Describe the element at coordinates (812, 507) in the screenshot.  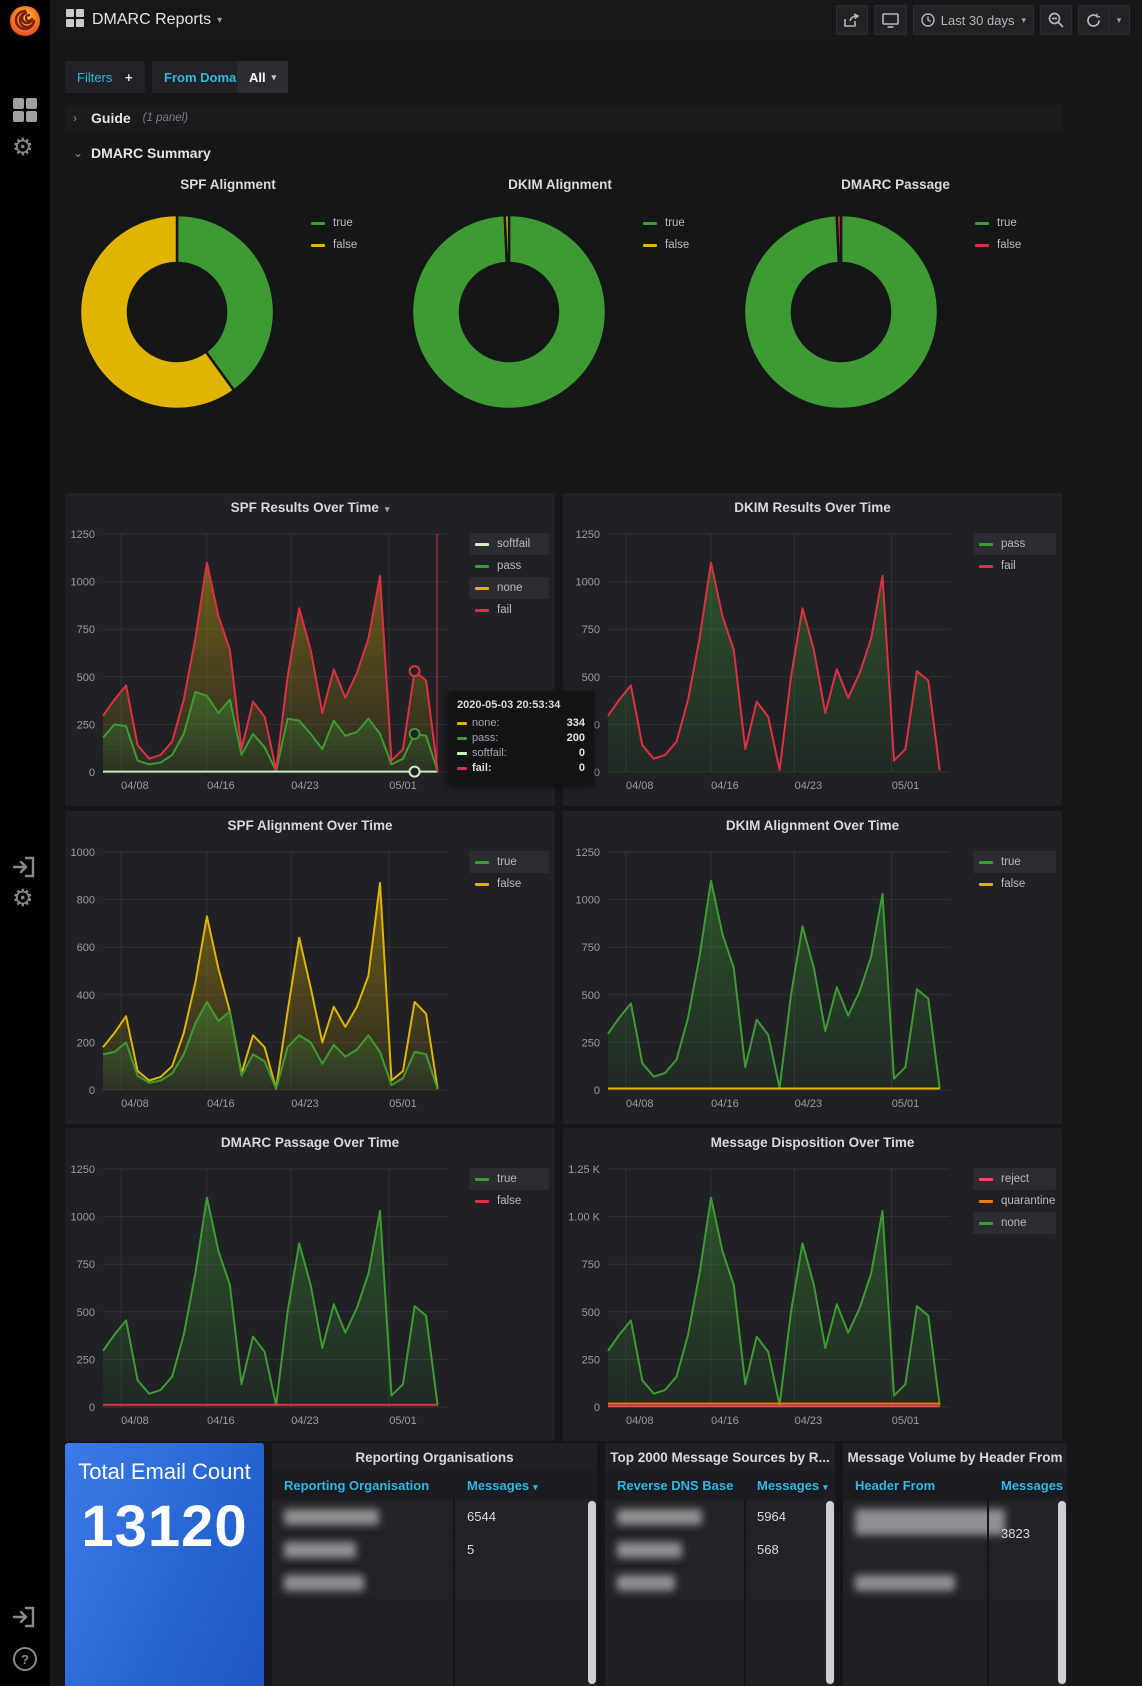
I see `panel-title: DKIM Results Over Time` at that location.